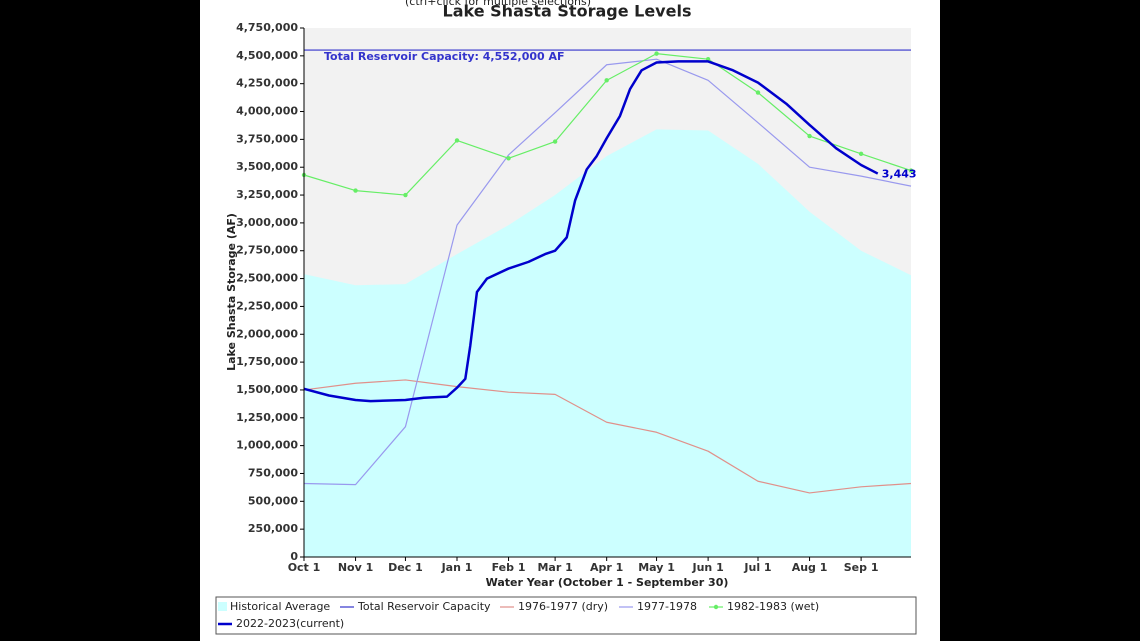  What do you see at coordinates (280, 606) in the screenshot?
I see `legend-label: Historical Average` at bounding box center [280, 606].